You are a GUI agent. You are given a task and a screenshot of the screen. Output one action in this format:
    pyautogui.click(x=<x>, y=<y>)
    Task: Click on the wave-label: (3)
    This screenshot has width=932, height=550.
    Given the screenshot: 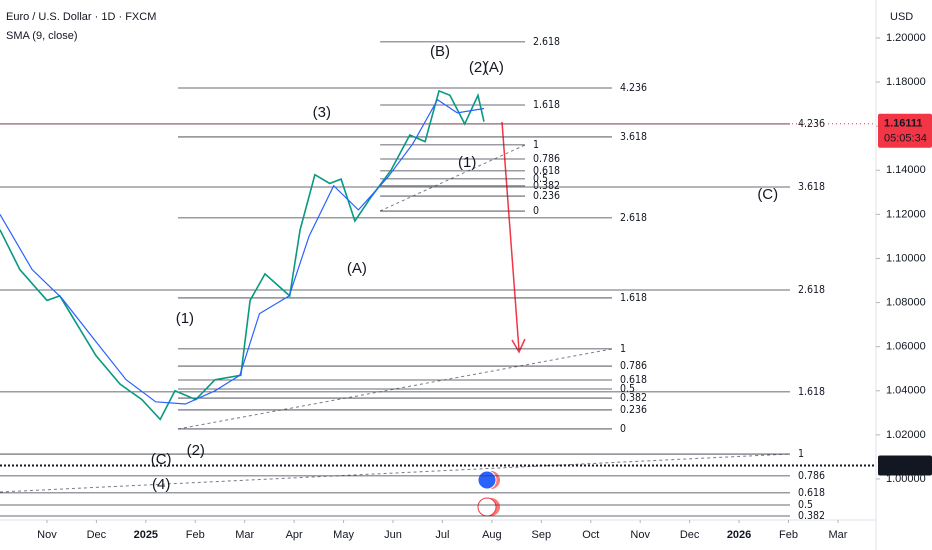 What is the action you would take?
    pyautogui.click(x=322, y=112)
    